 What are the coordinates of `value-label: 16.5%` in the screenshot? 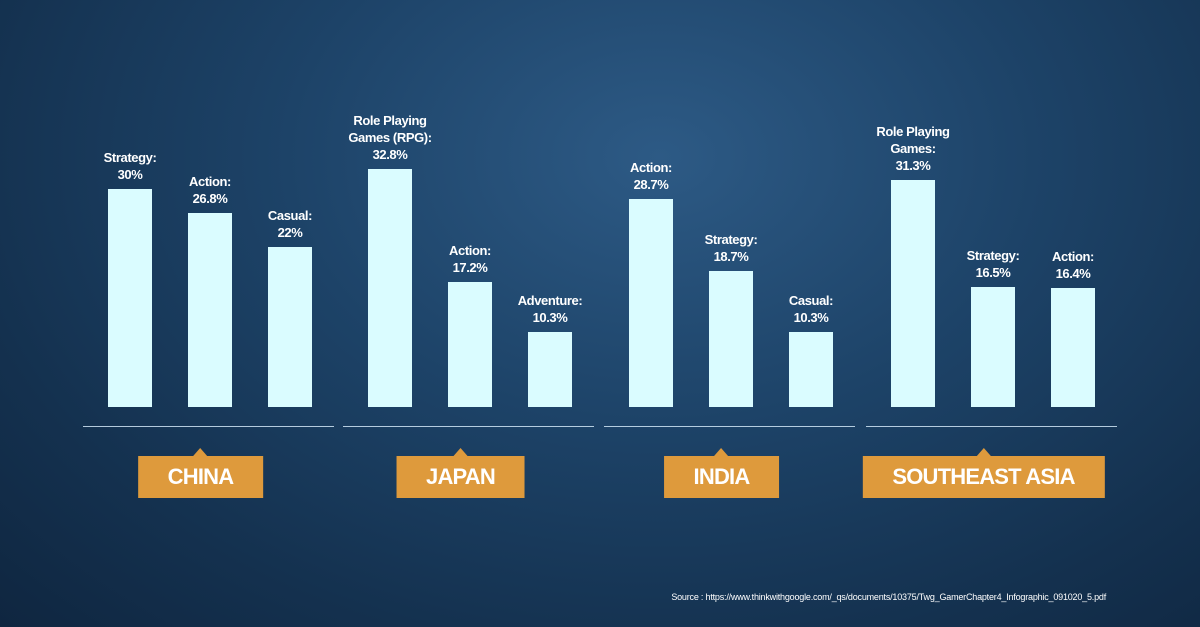 It's located at (993, 273).